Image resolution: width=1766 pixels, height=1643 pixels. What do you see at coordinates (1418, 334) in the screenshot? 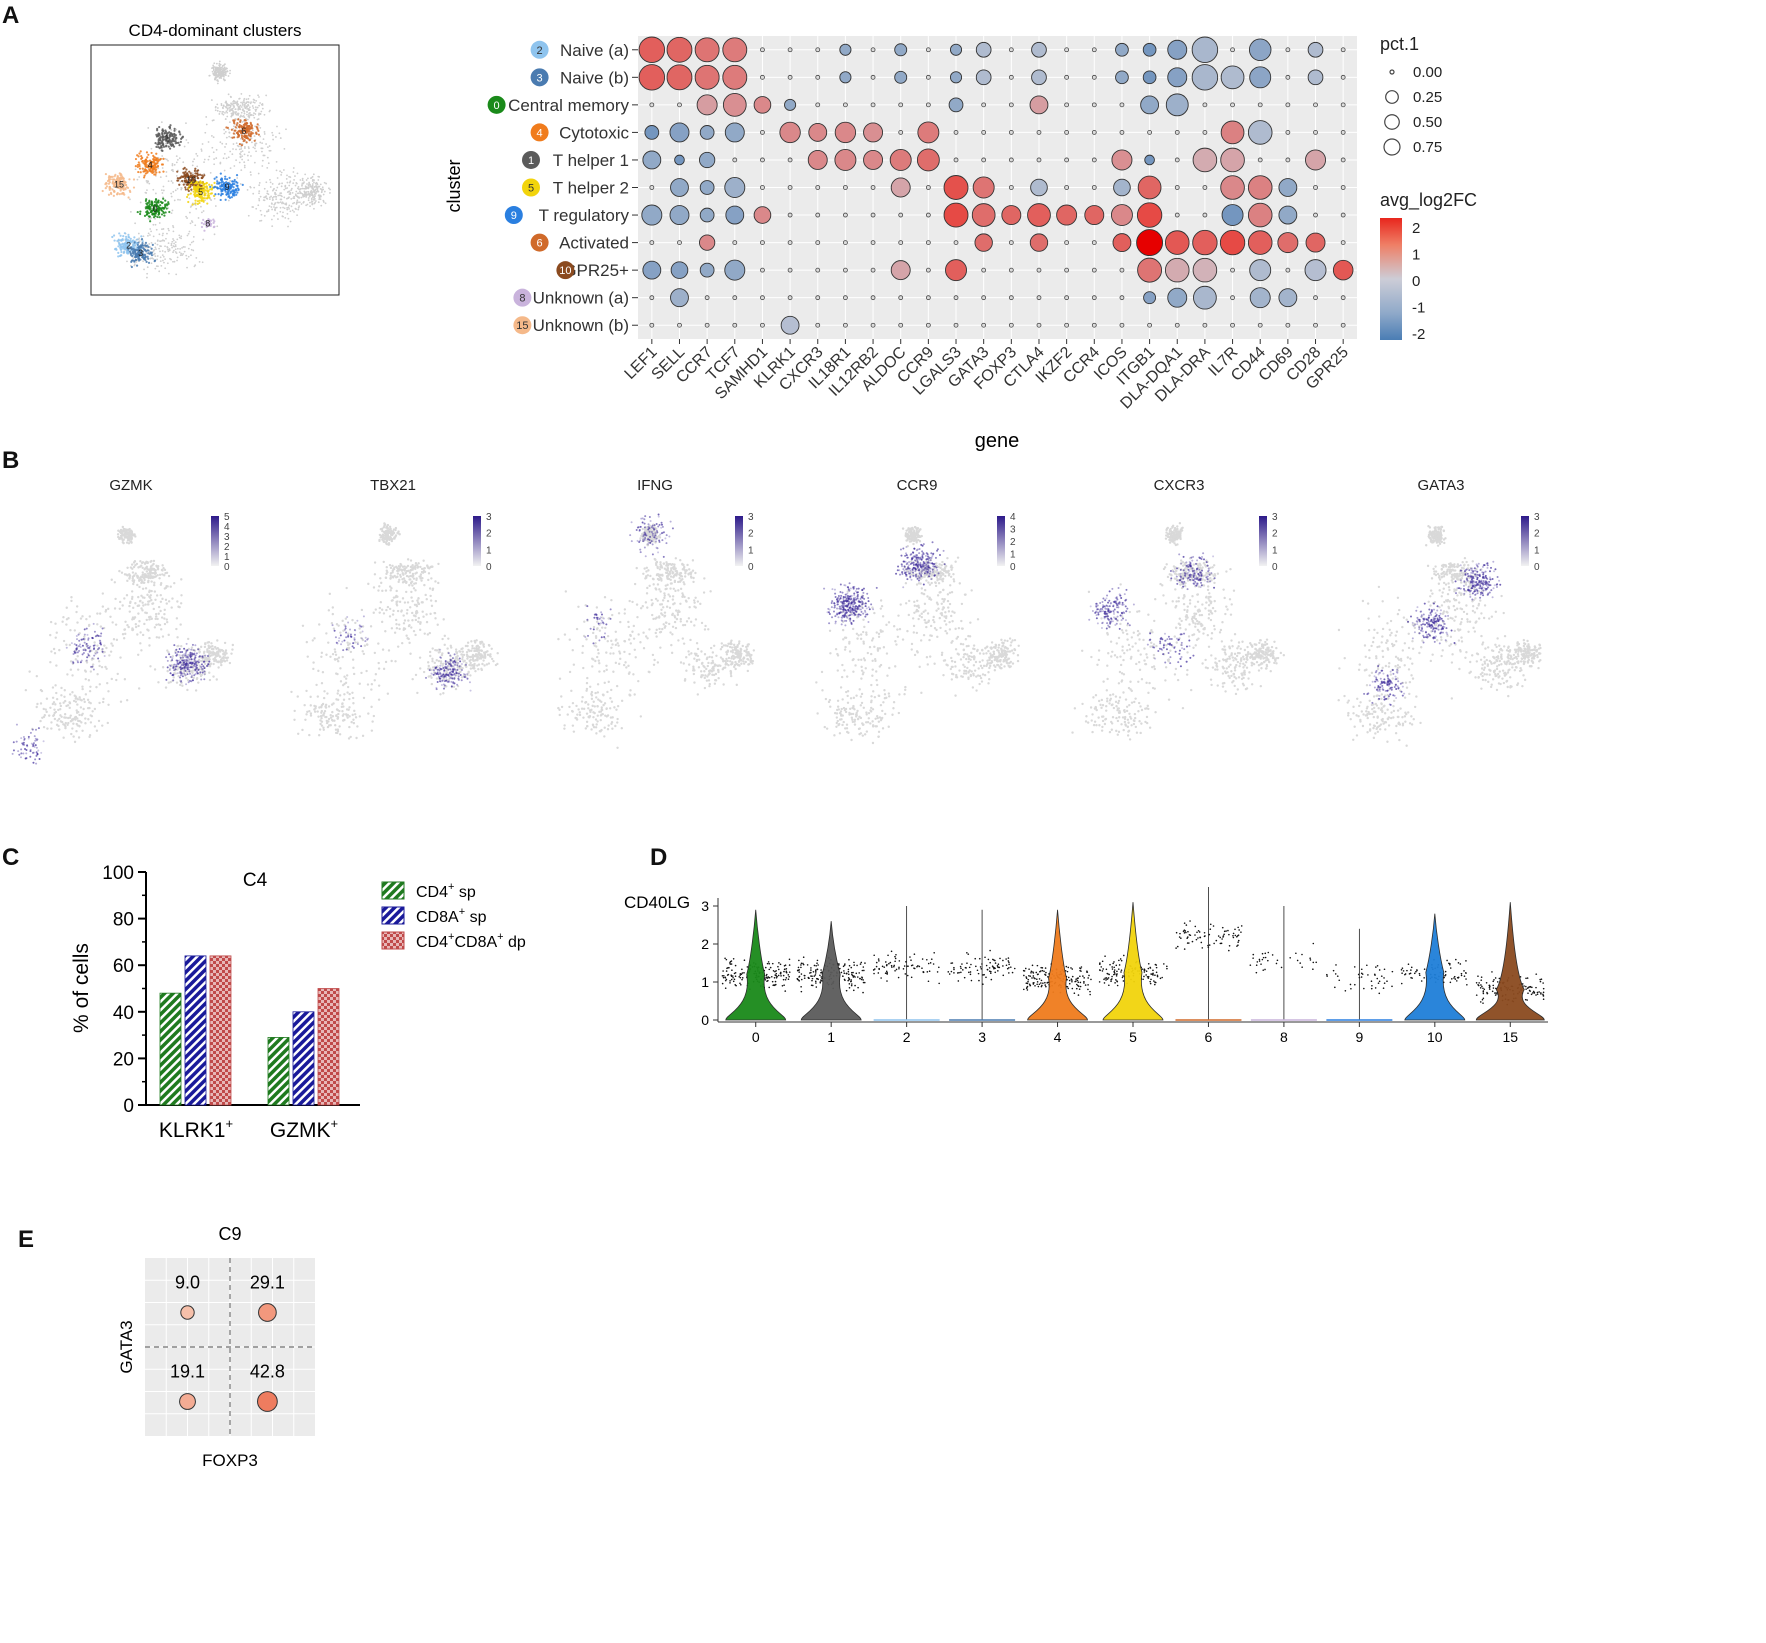
I see `color-legend-label: -2` at bounding box center [1418, 334].